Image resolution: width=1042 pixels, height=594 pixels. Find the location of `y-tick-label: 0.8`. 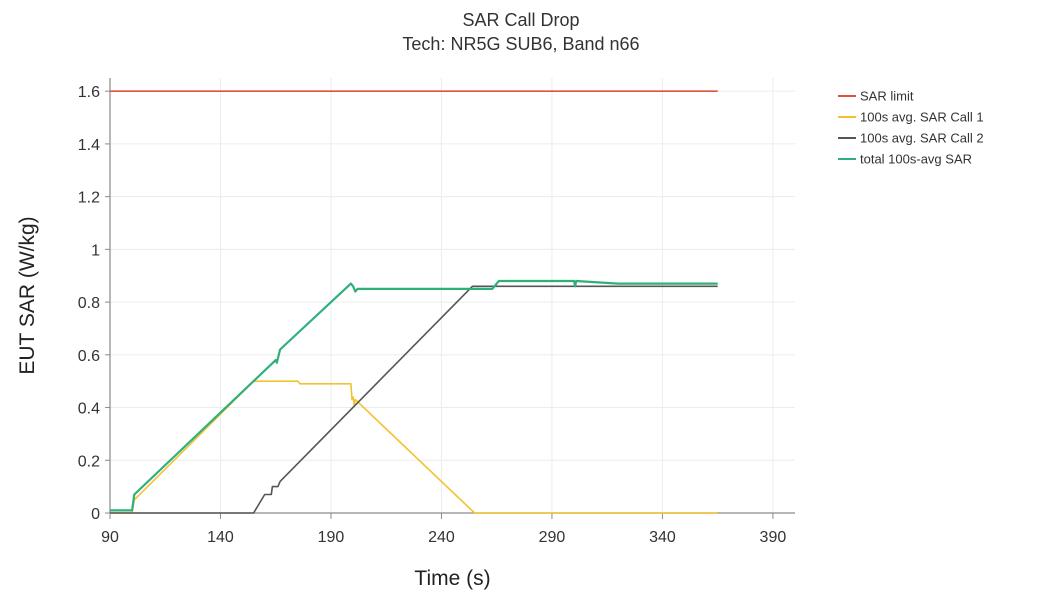

y-tick-label: 0.8 is located at coordinates (89, 303).